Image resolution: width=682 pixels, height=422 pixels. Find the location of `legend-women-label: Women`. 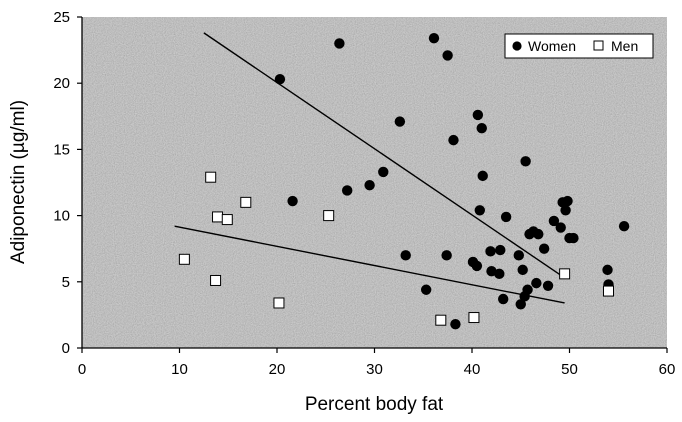

legend-women-label: Women is located at coordinates (552, 46).